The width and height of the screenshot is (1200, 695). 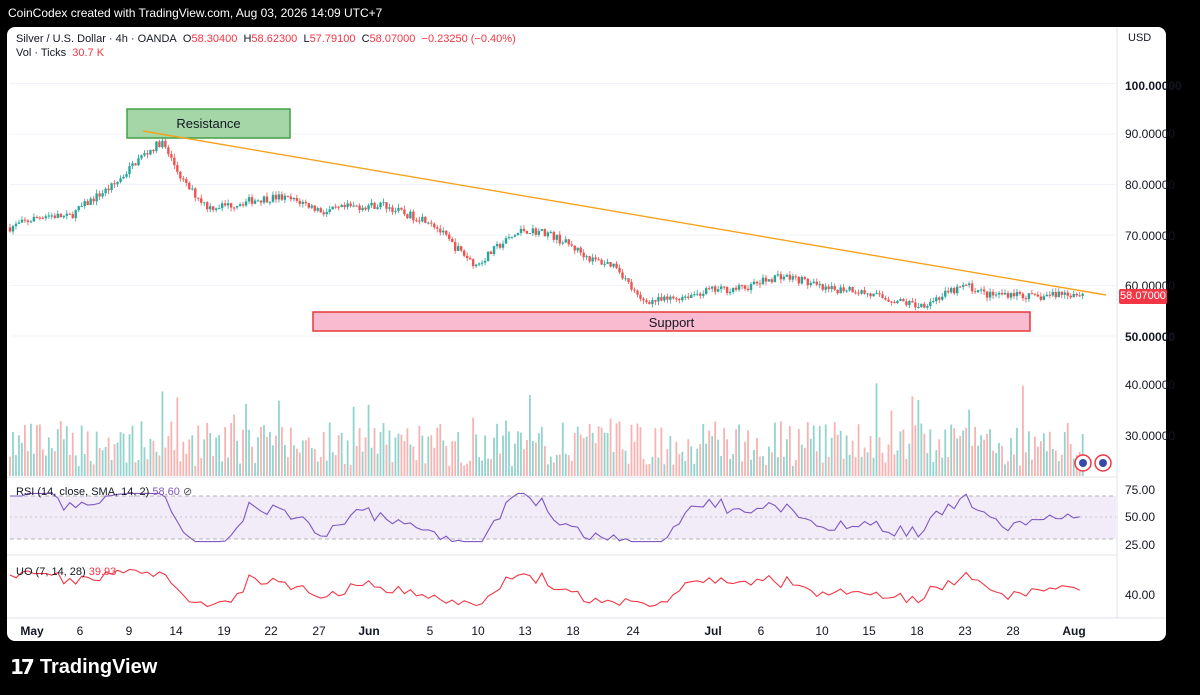 What do you see at coordinates (1150, 385) in the screenshot?
I see `price-axis-label: 40.00000` at bounding box center [1150, 385].